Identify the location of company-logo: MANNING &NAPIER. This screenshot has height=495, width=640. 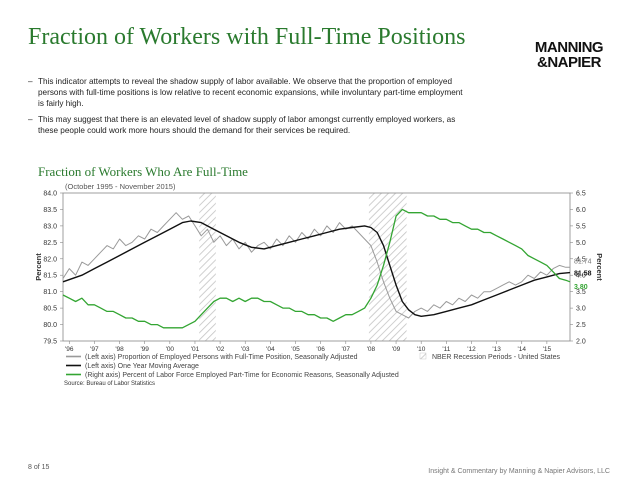
(569, 55).